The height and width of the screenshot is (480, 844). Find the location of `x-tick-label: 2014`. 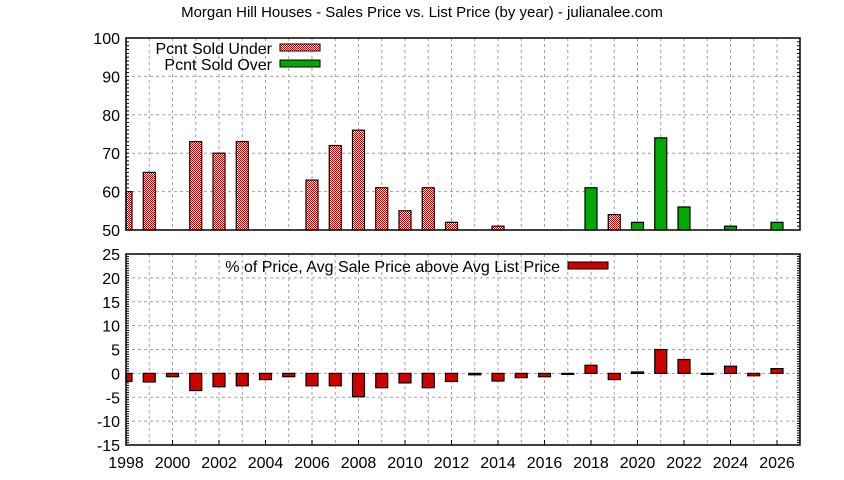

x-tick-label: 2014 is located at coordinates (498, 463).